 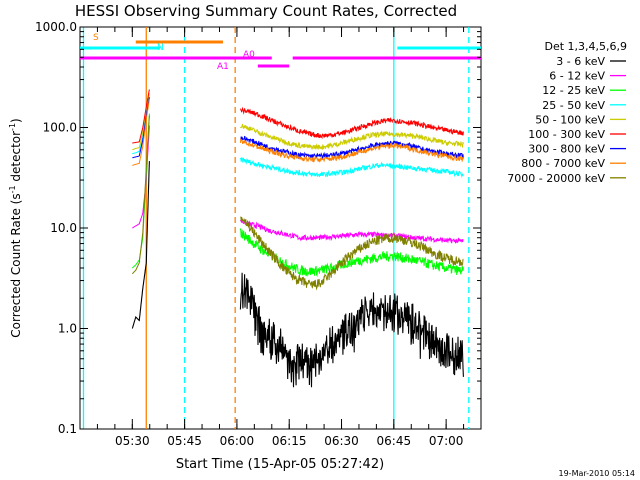 I want to click on y-tick-label: 100.0, so click(x=60, y=128).